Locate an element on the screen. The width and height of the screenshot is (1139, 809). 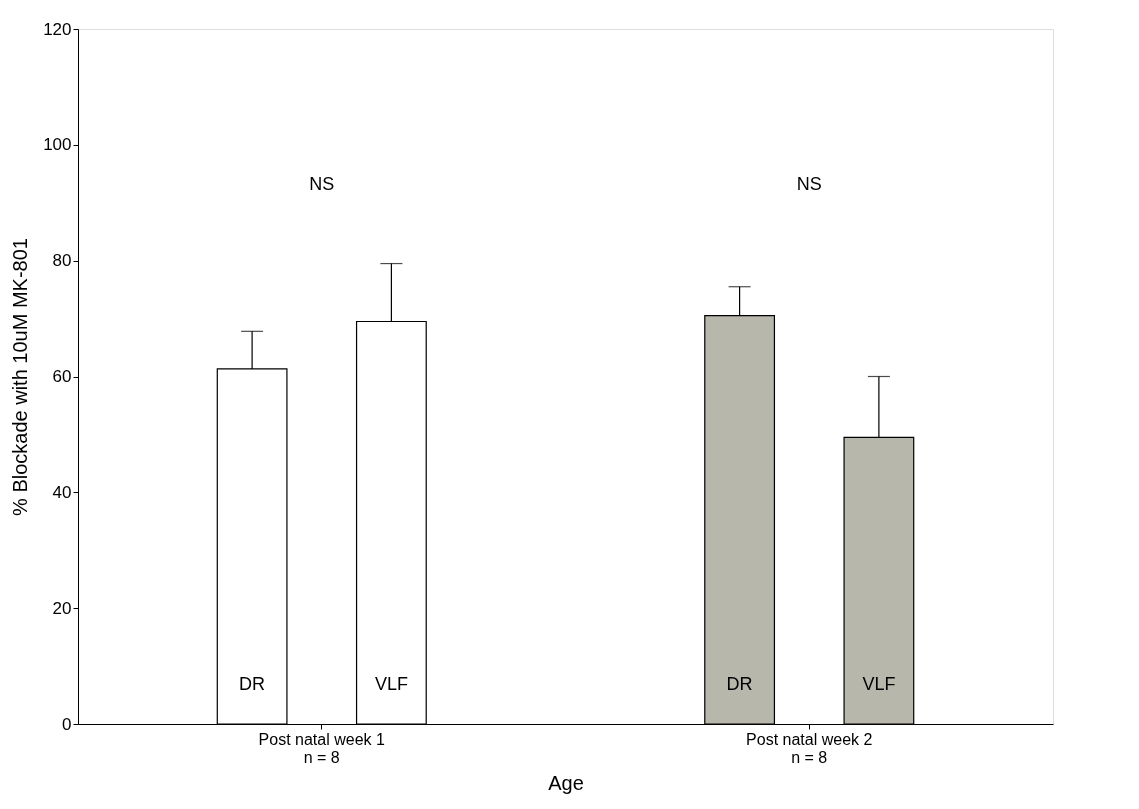
y-tick-label: 40 is located at coordinates (62, 492).